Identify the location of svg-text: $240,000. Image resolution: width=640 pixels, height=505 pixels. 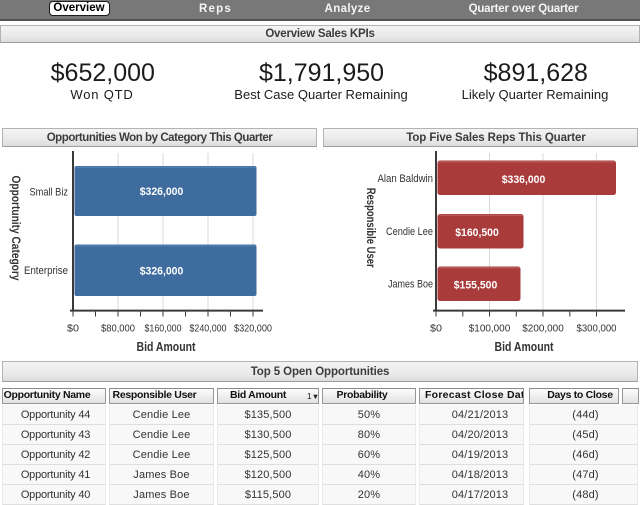
(208, 329).